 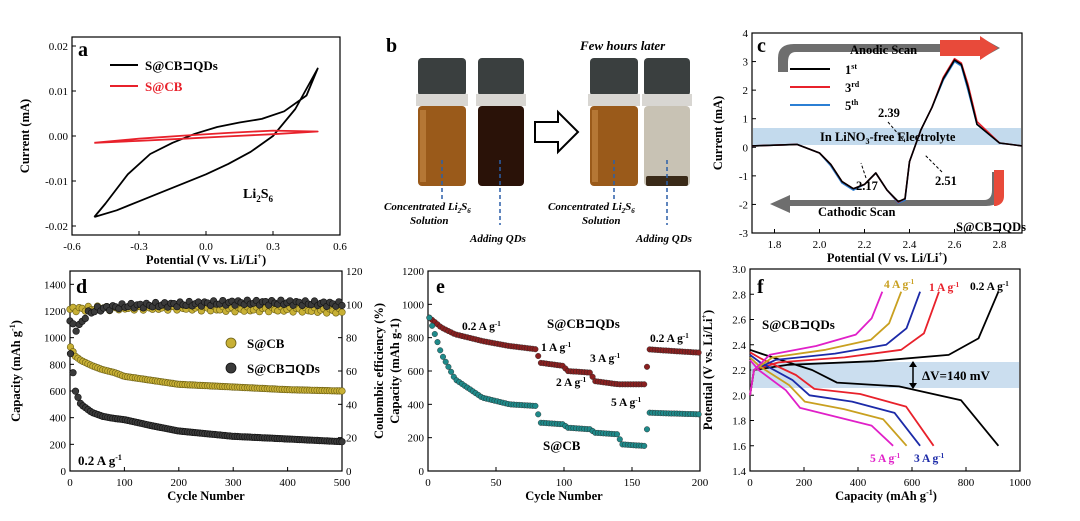 I want to click on x-tick-label: 2.0, so click(x=820, y=245).